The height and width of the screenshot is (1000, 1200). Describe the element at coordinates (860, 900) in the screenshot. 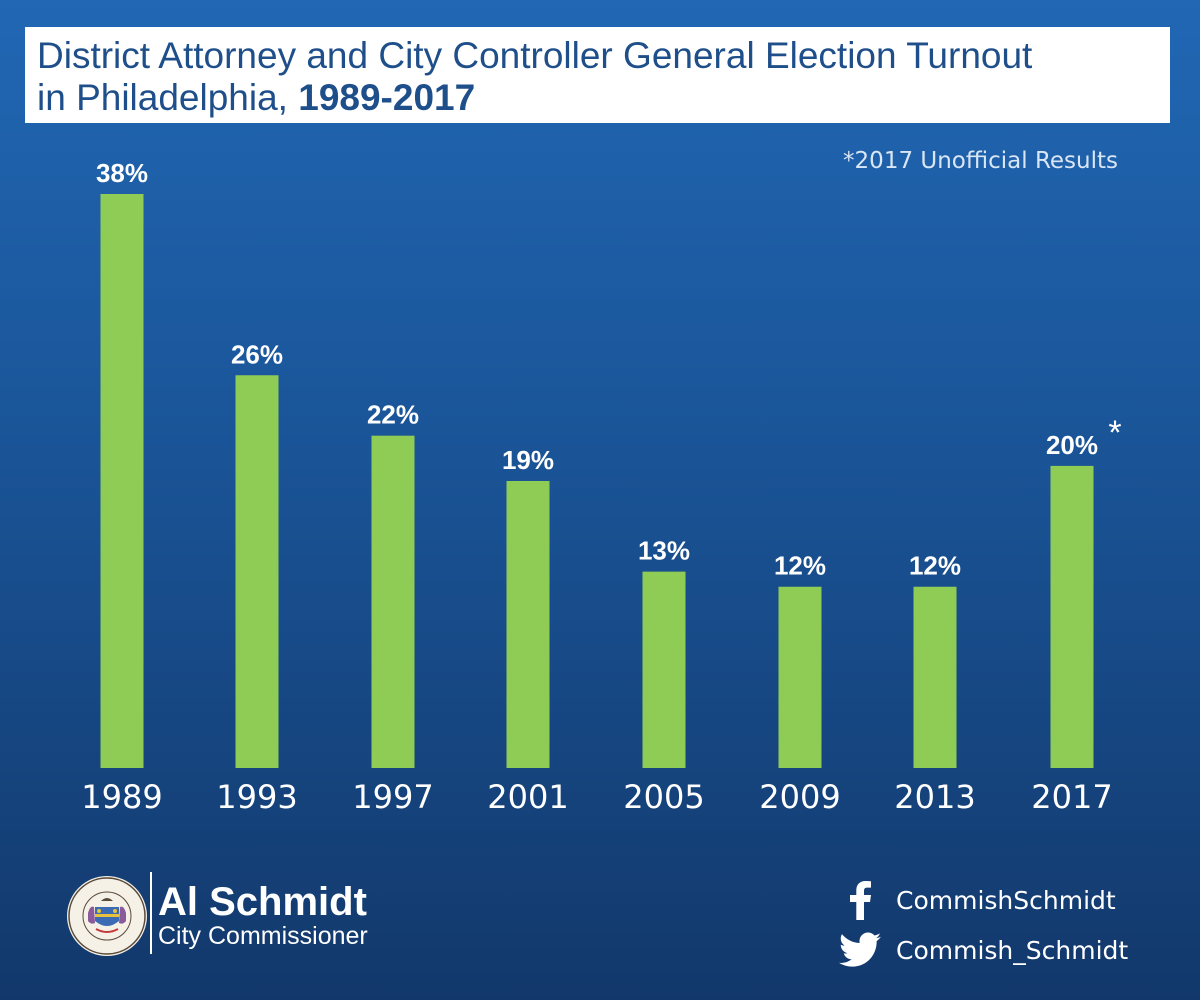

I see `facebook-icon` at that location.